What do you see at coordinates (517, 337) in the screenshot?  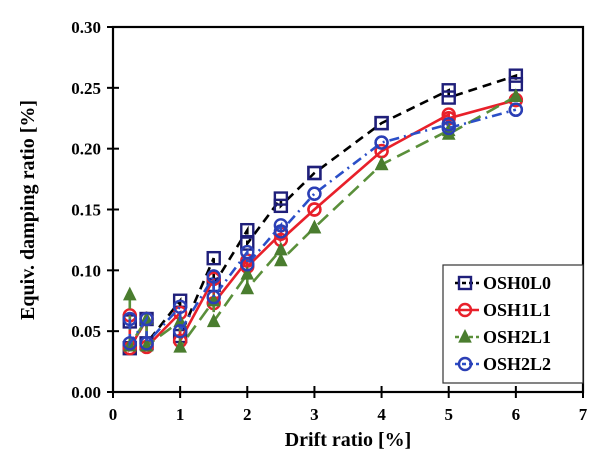 I see `legend-label: OSH2L1` at bounding box center [517, 337].